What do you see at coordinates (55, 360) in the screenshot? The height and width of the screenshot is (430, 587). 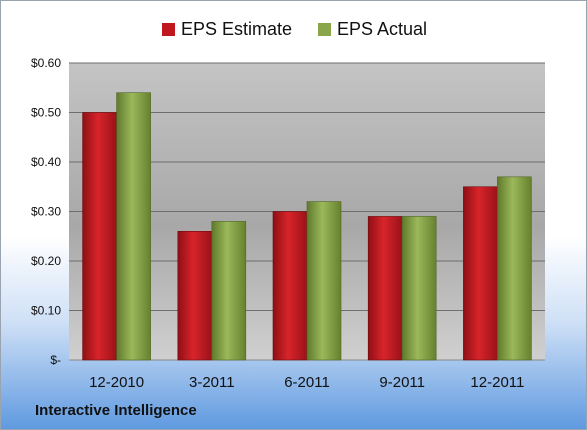 I see `y-tick-label: $-` at bounding box center [55, 360].